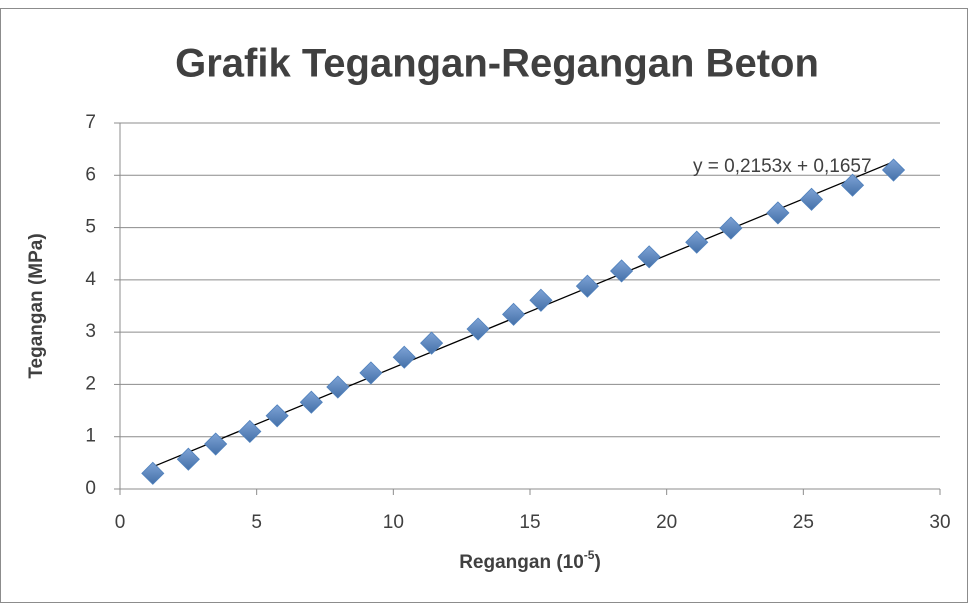 This screenshot has width=969, height=604. I want to click on x-tick-label: 25, so click(803, 522).